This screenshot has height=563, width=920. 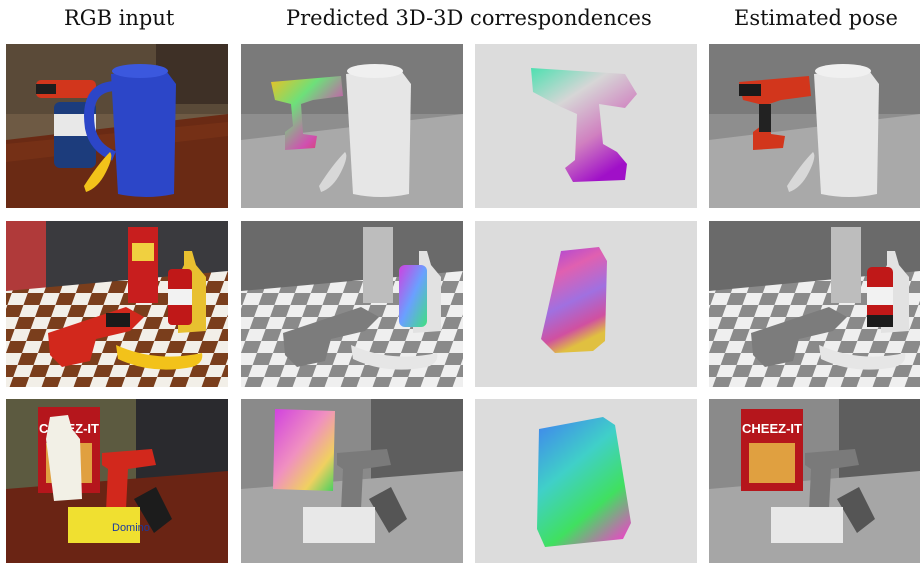 What do you see at coordinates (586, 304) in the screenshot?
I see `row2-correspondence-model` at bounding box center [586, 304].